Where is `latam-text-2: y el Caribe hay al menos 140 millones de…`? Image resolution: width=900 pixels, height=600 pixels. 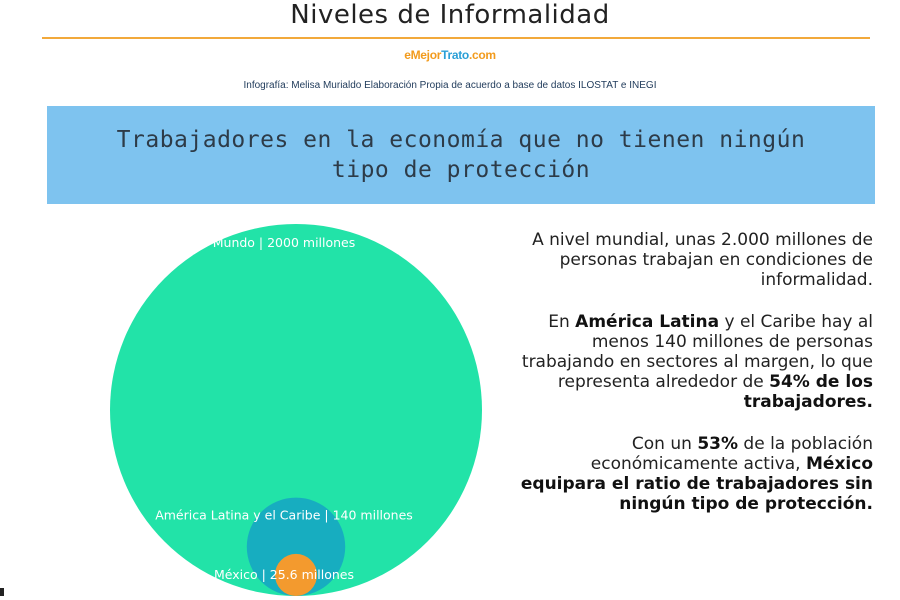 latam-text-2: y el Caribe hay al menos 140 millones de… is located at coordinates (697, 352).